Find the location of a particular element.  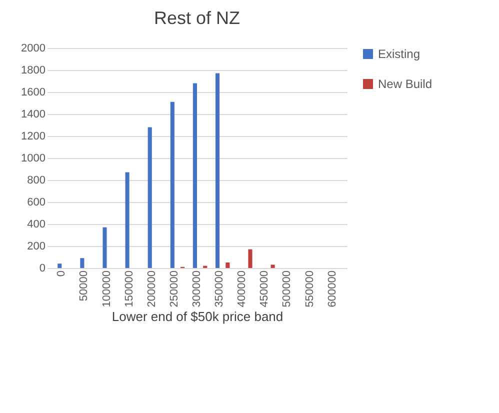

x-tick-label: 100000 is located at coordinates (106, 289).